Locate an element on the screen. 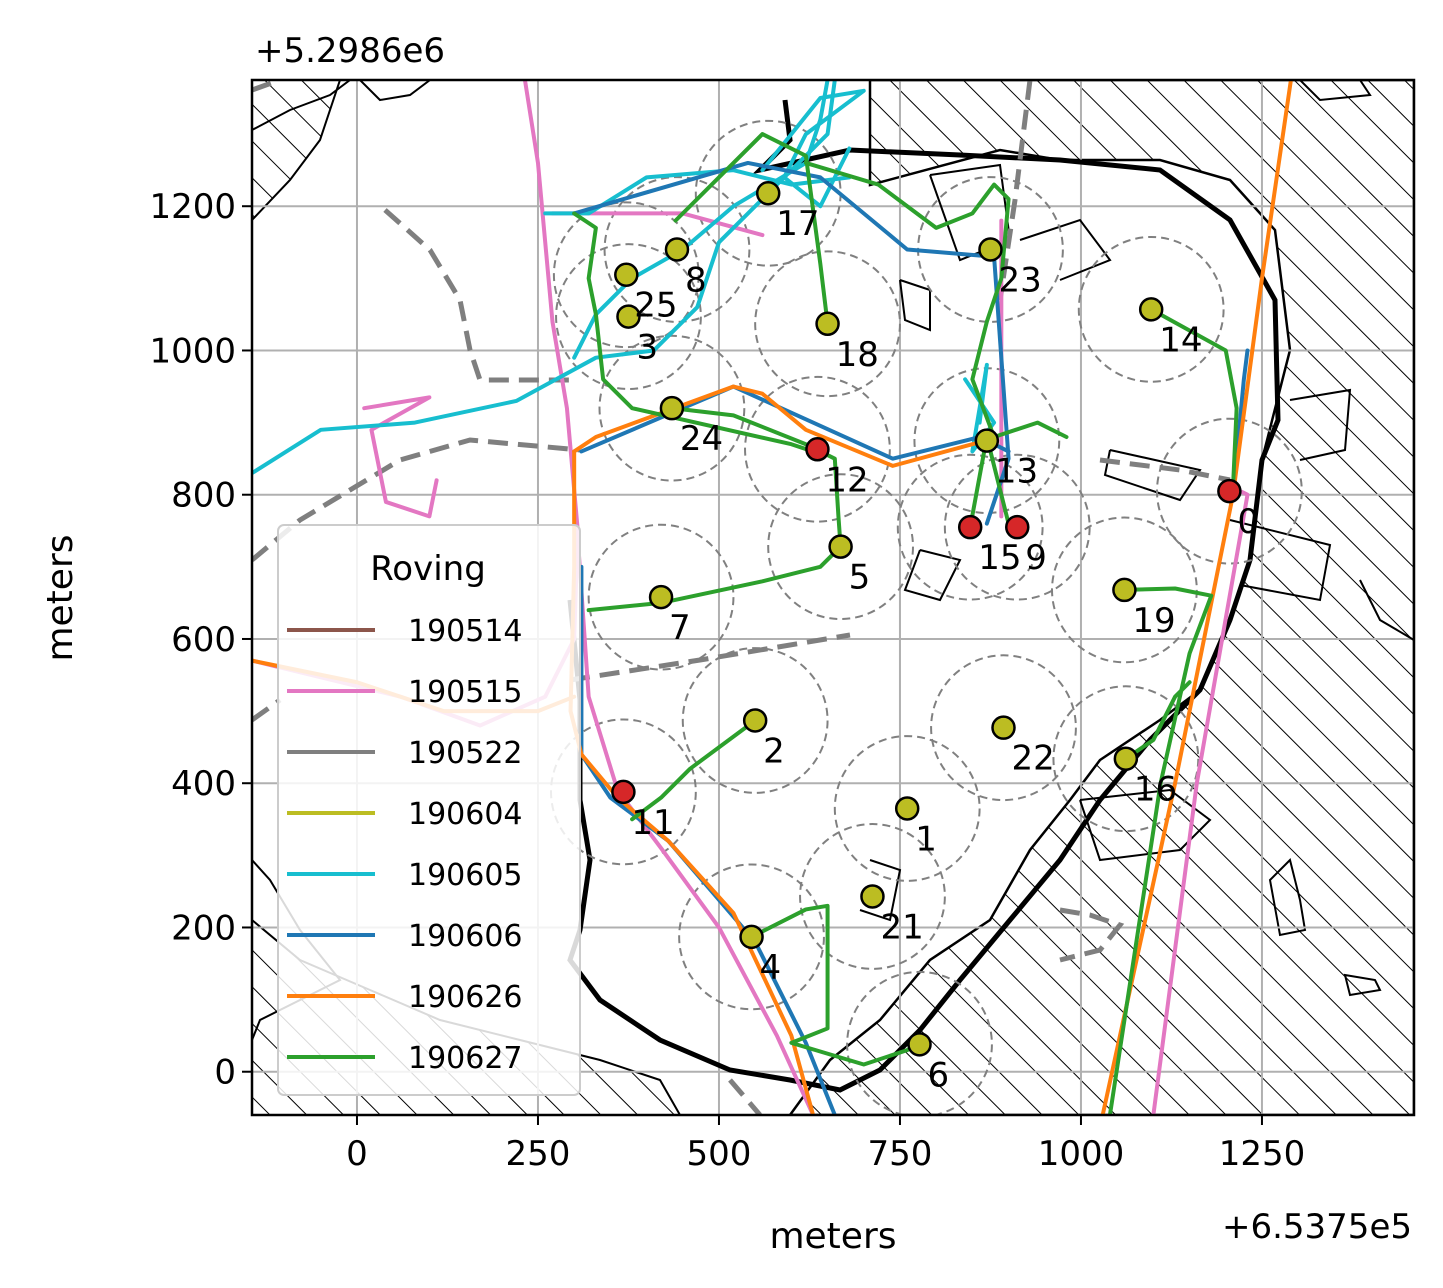 This screenshot has height=1288, width=1443. site-label: 0 is located at coordinates (1248, 522).